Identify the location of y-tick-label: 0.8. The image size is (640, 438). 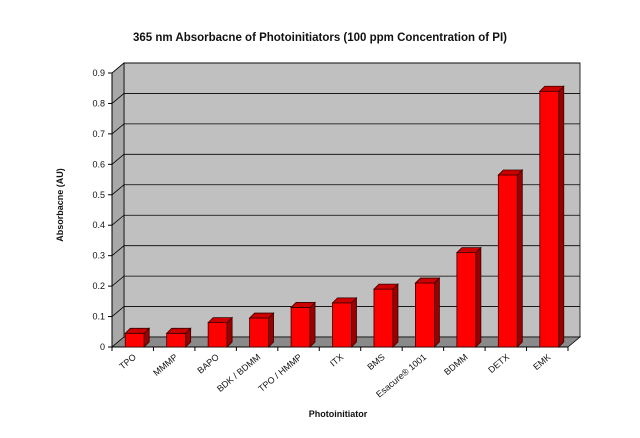
(98, 103).